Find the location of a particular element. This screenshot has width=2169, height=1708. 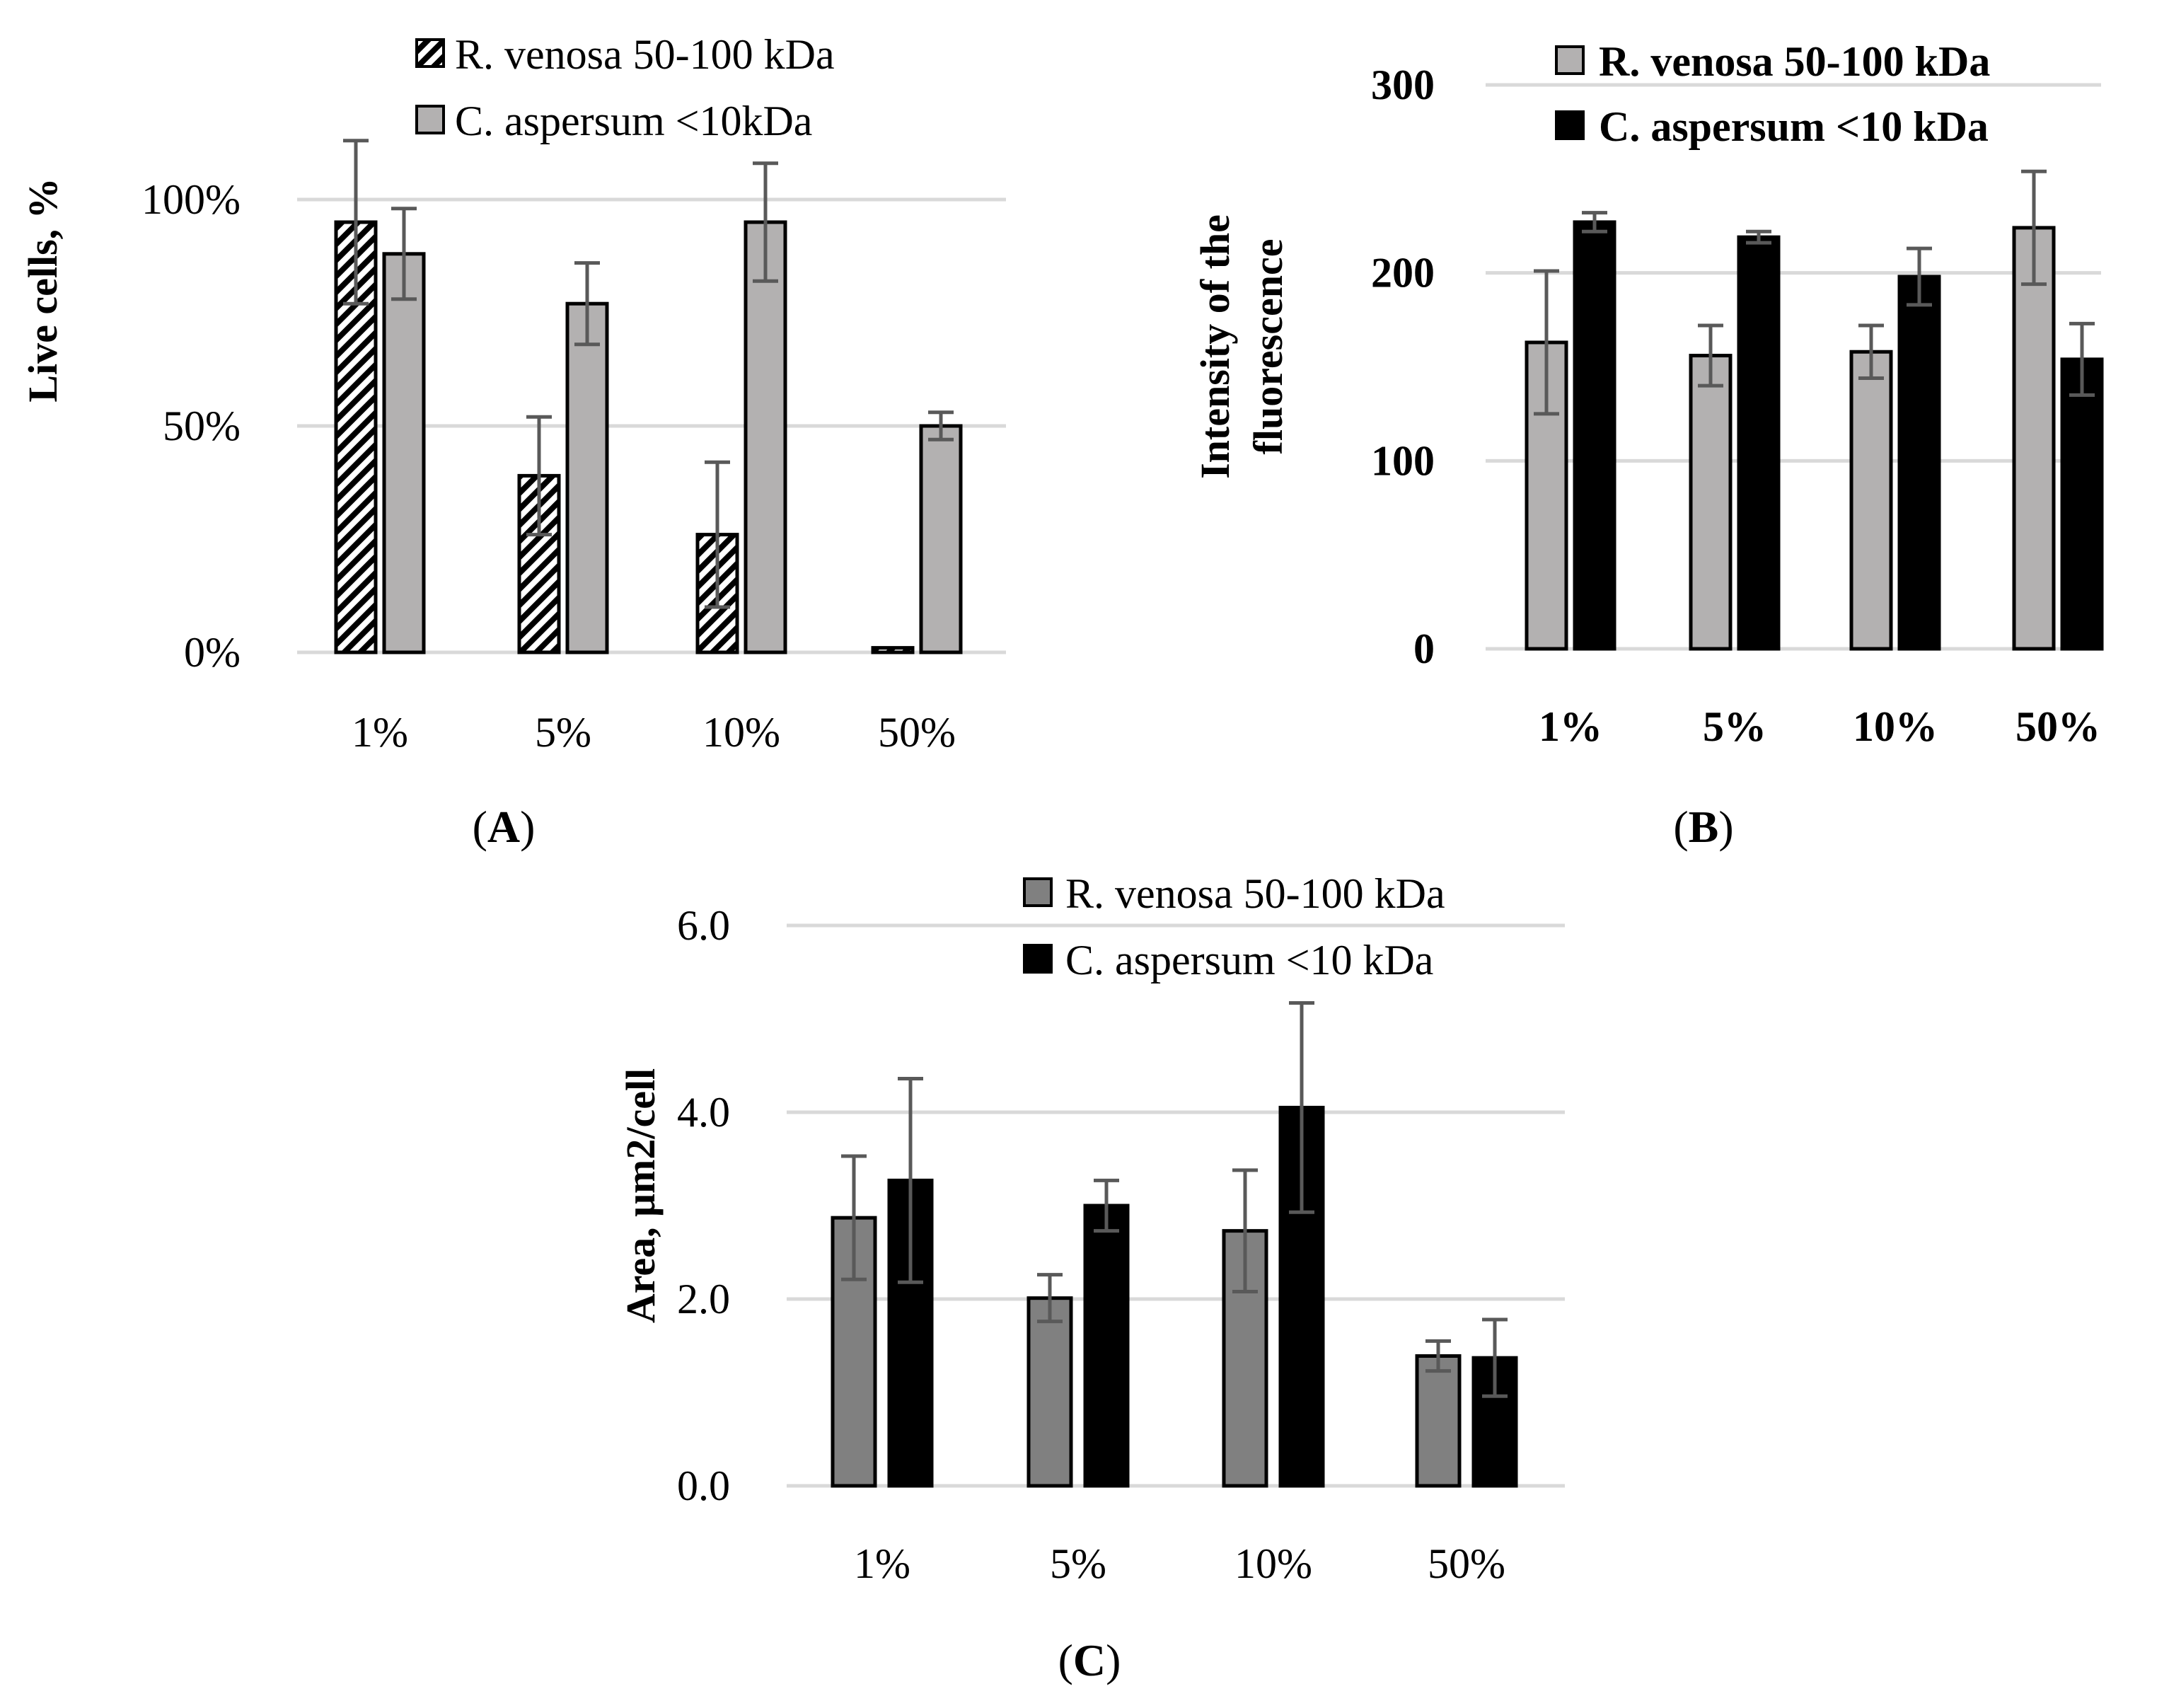

x-tick-label-a-0: 1% is located at coordinates (380, 732).